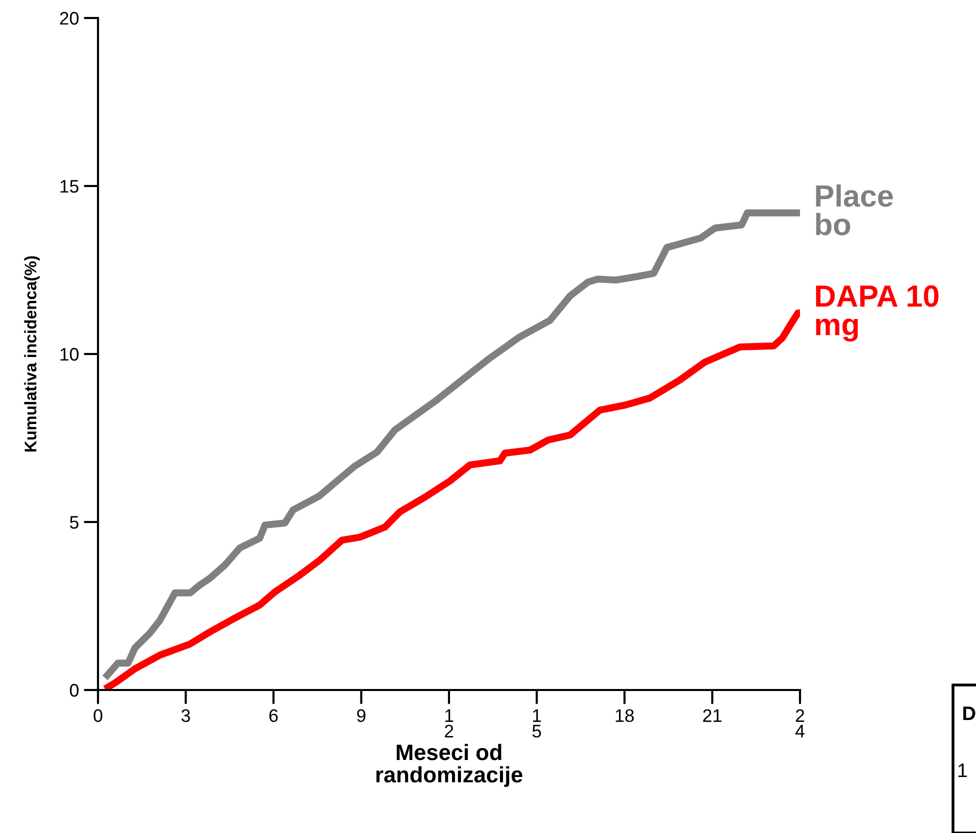  What do you see at coordinates (69, 18) in the screenshot?
I see `y-tick-label: 20` at bounding box center [69, 18].